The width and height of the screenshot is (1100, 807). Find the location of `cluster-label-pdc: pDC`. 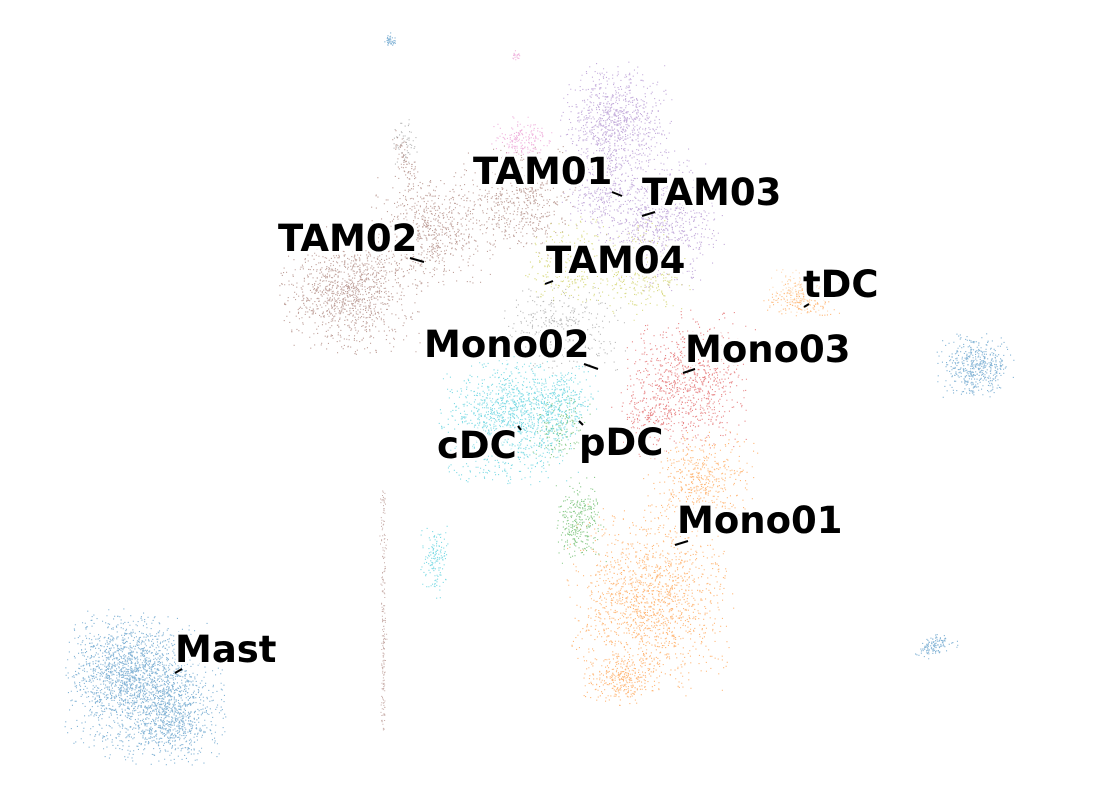

cluster-label-pdc: pDC is located at coordinates (621, 442).